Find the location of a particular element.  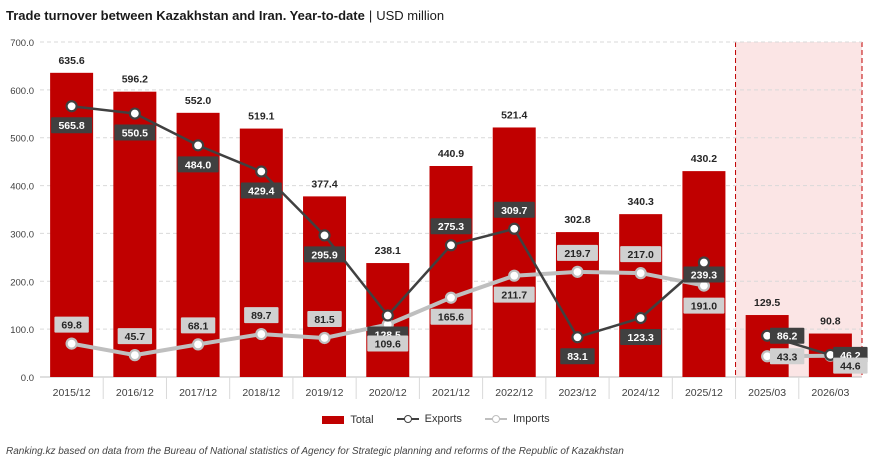

imports-data-label: 69.8 is located at coordinates (71, 326).